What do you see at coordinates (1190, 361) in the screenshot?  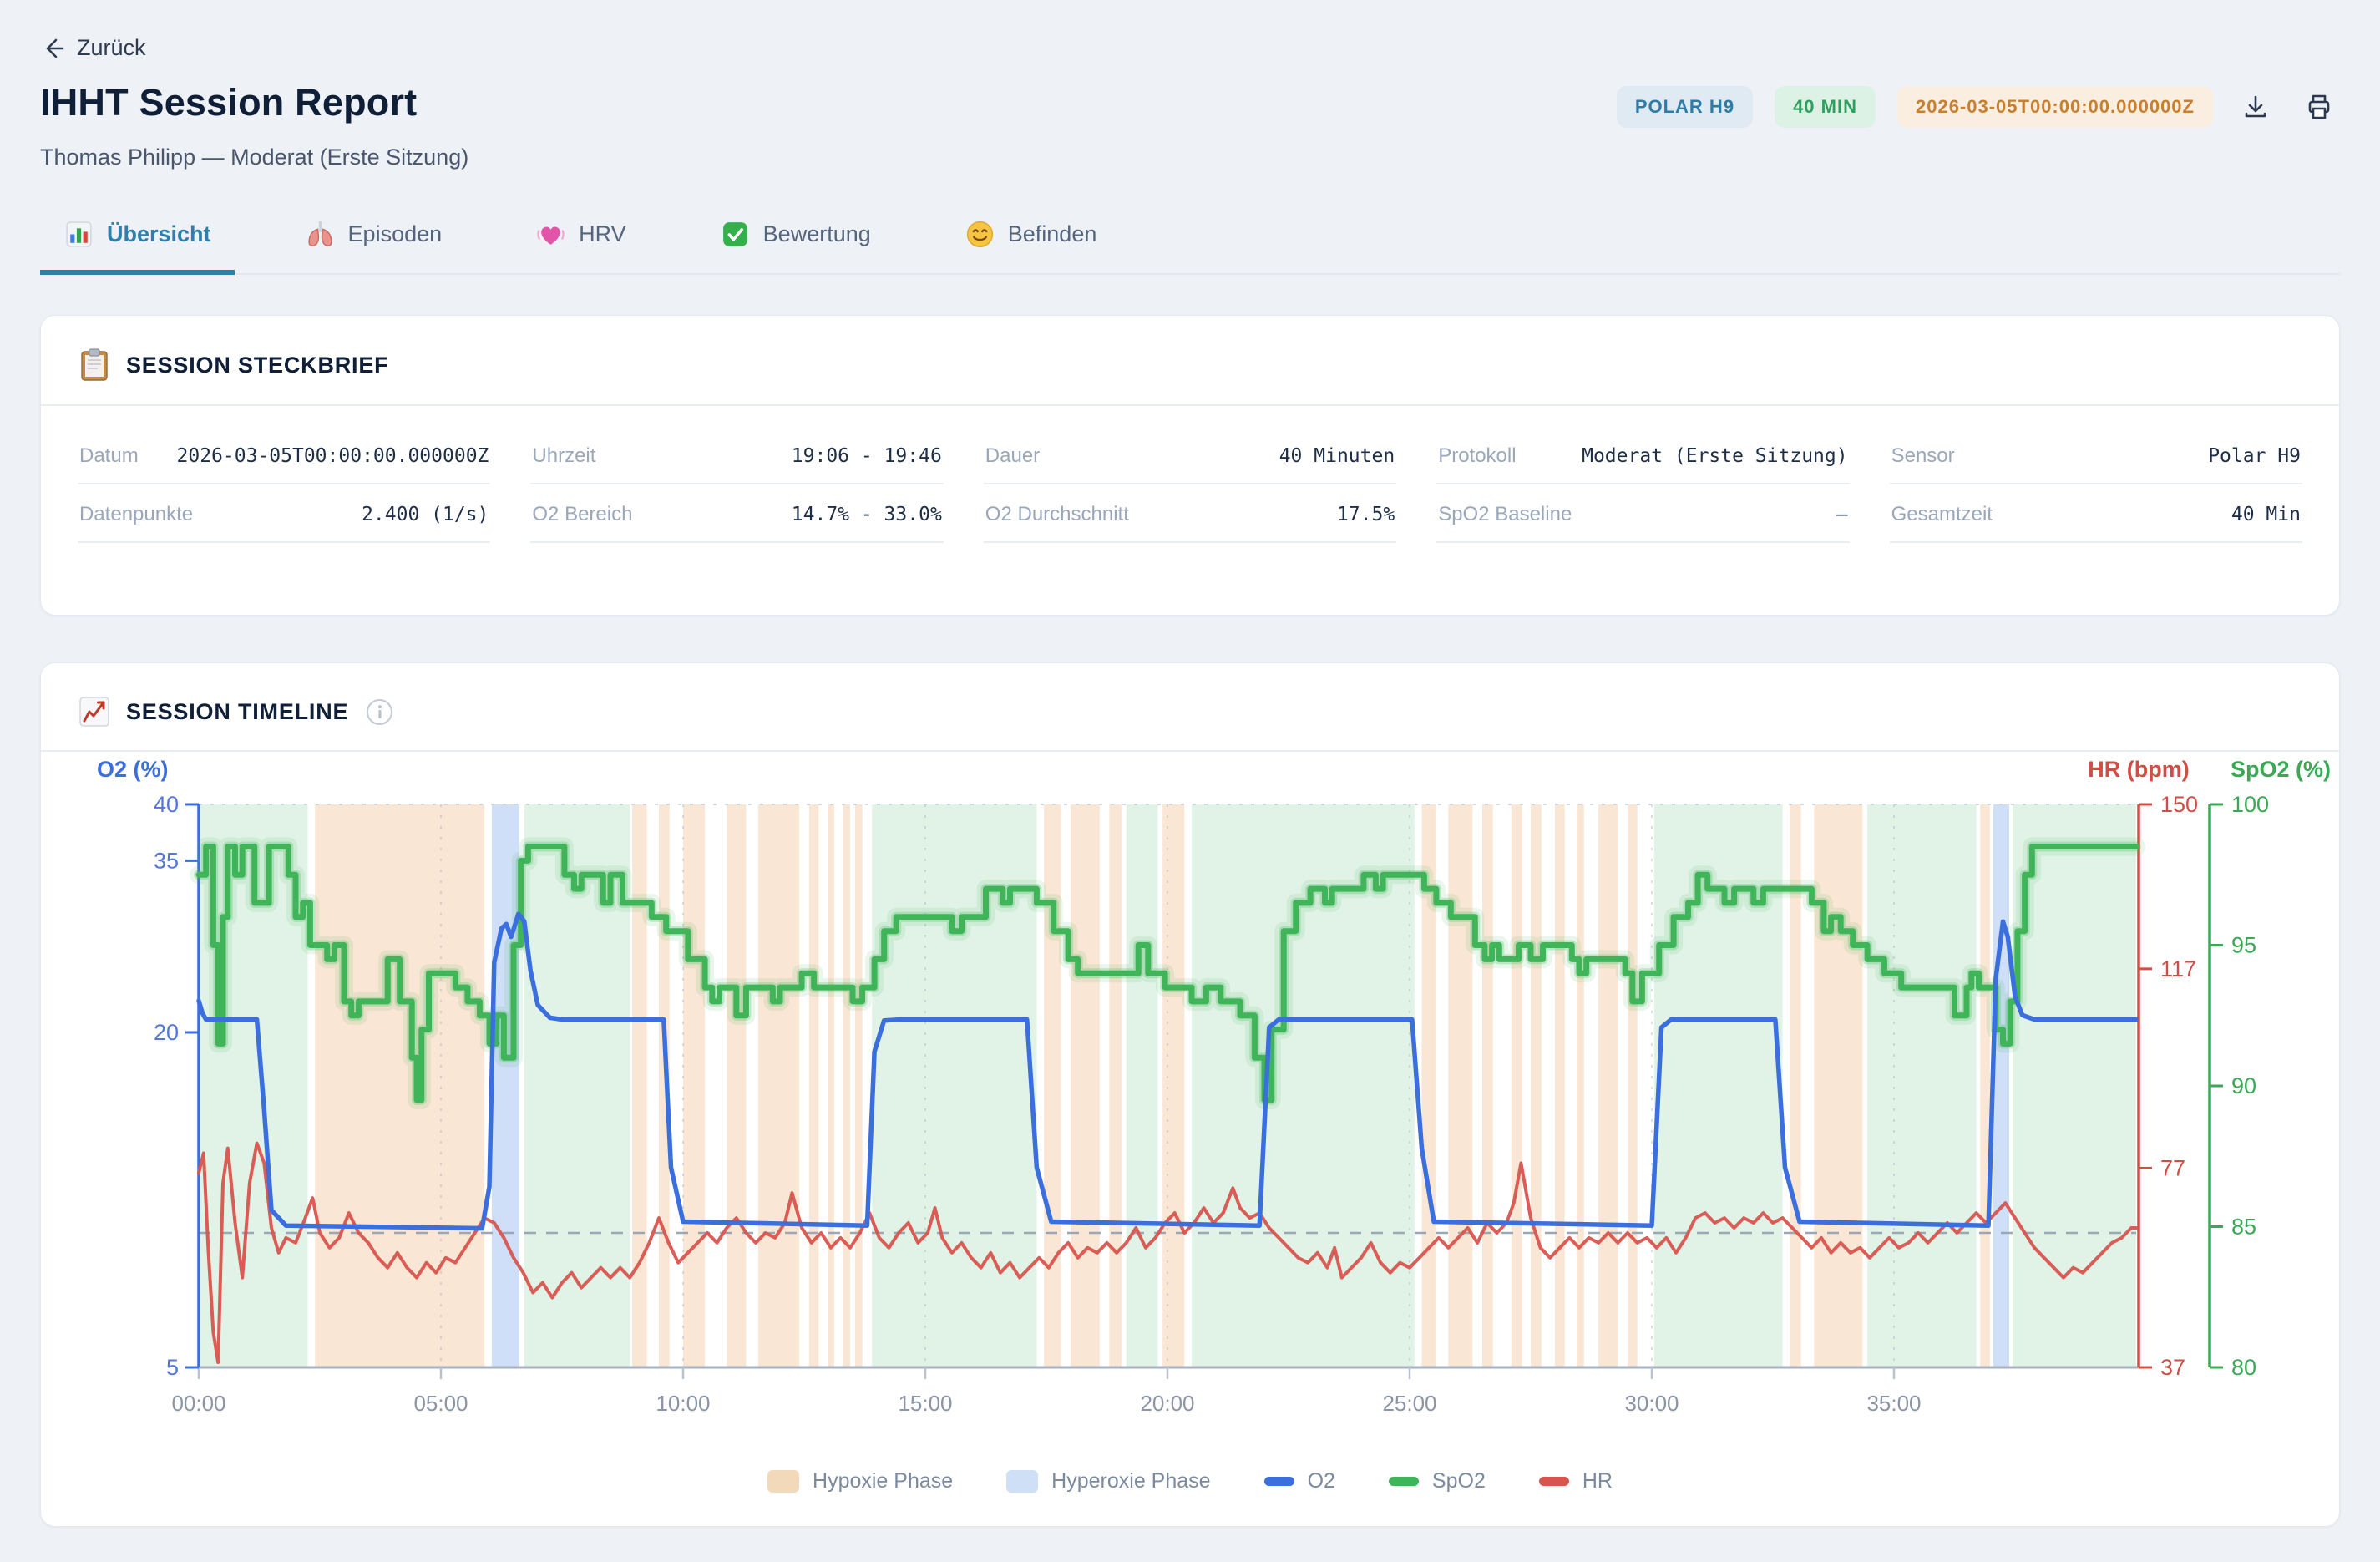 I see `steckbrief-header: SESSION STECKBRIEF` at bounding box center [1190, 361].